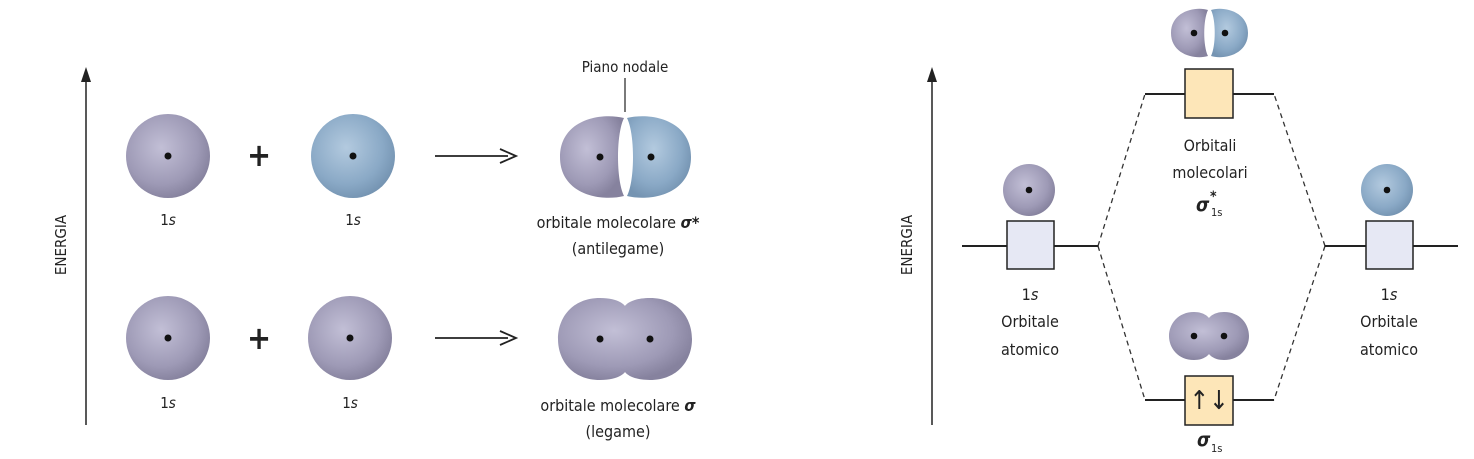 This screenshot has width=1474, height=459. I want to click on left-atomic-orbital-level: 1s Orbitale atomico, so click(1030, 261).